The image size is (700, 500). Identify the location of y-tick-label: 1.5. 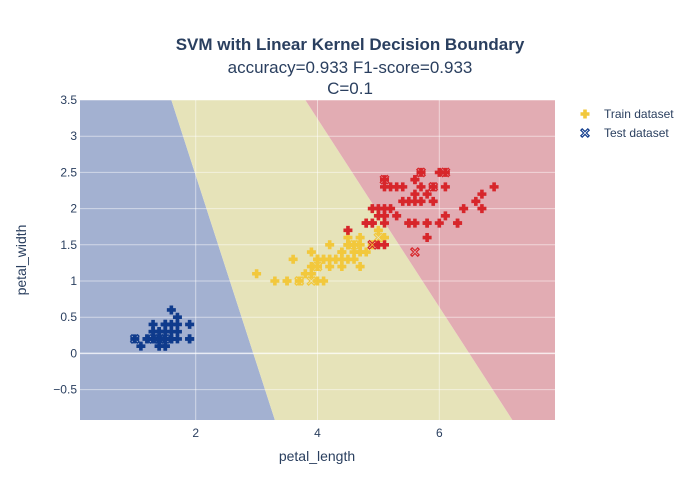
(68, 245).